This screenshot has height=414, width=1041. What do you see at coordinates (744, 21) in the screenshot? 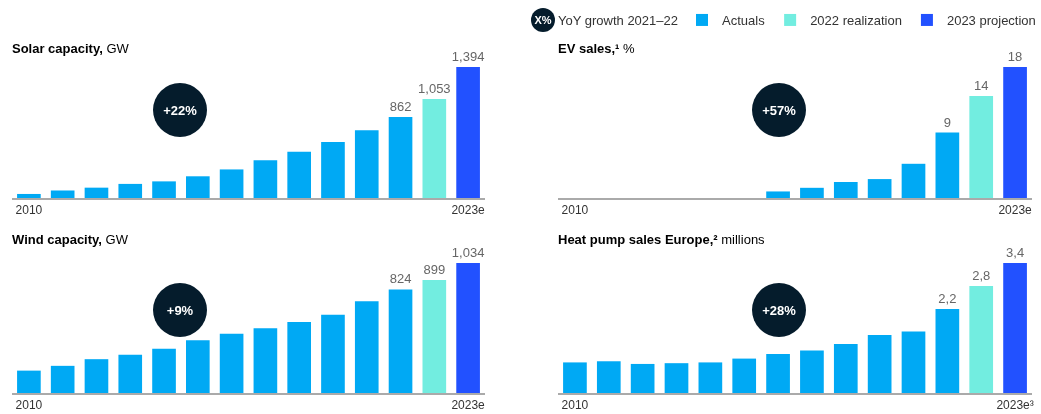
I see `legend-label: Actuals` at bounding box center [744, 21].